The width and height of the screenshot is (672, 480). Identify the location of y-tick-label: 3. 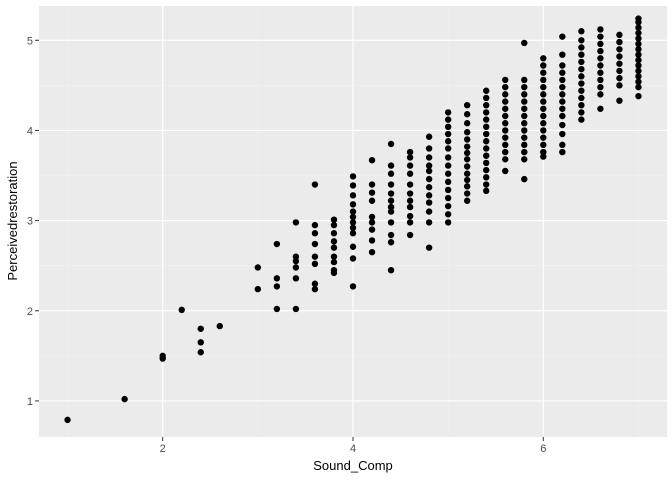
(30, 222).